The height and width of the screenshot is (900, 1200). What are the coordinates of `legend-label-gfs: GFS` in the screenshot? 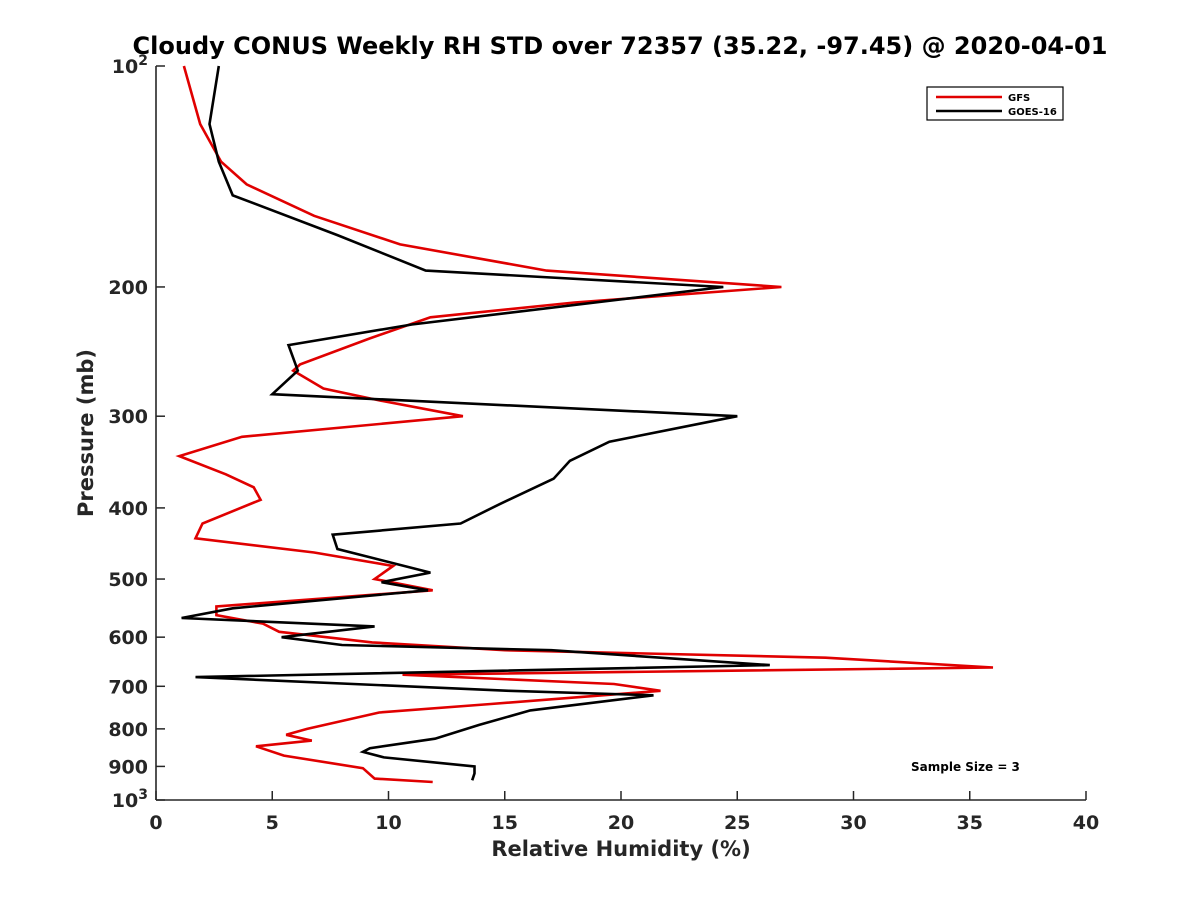 It's located at (1019, 98).